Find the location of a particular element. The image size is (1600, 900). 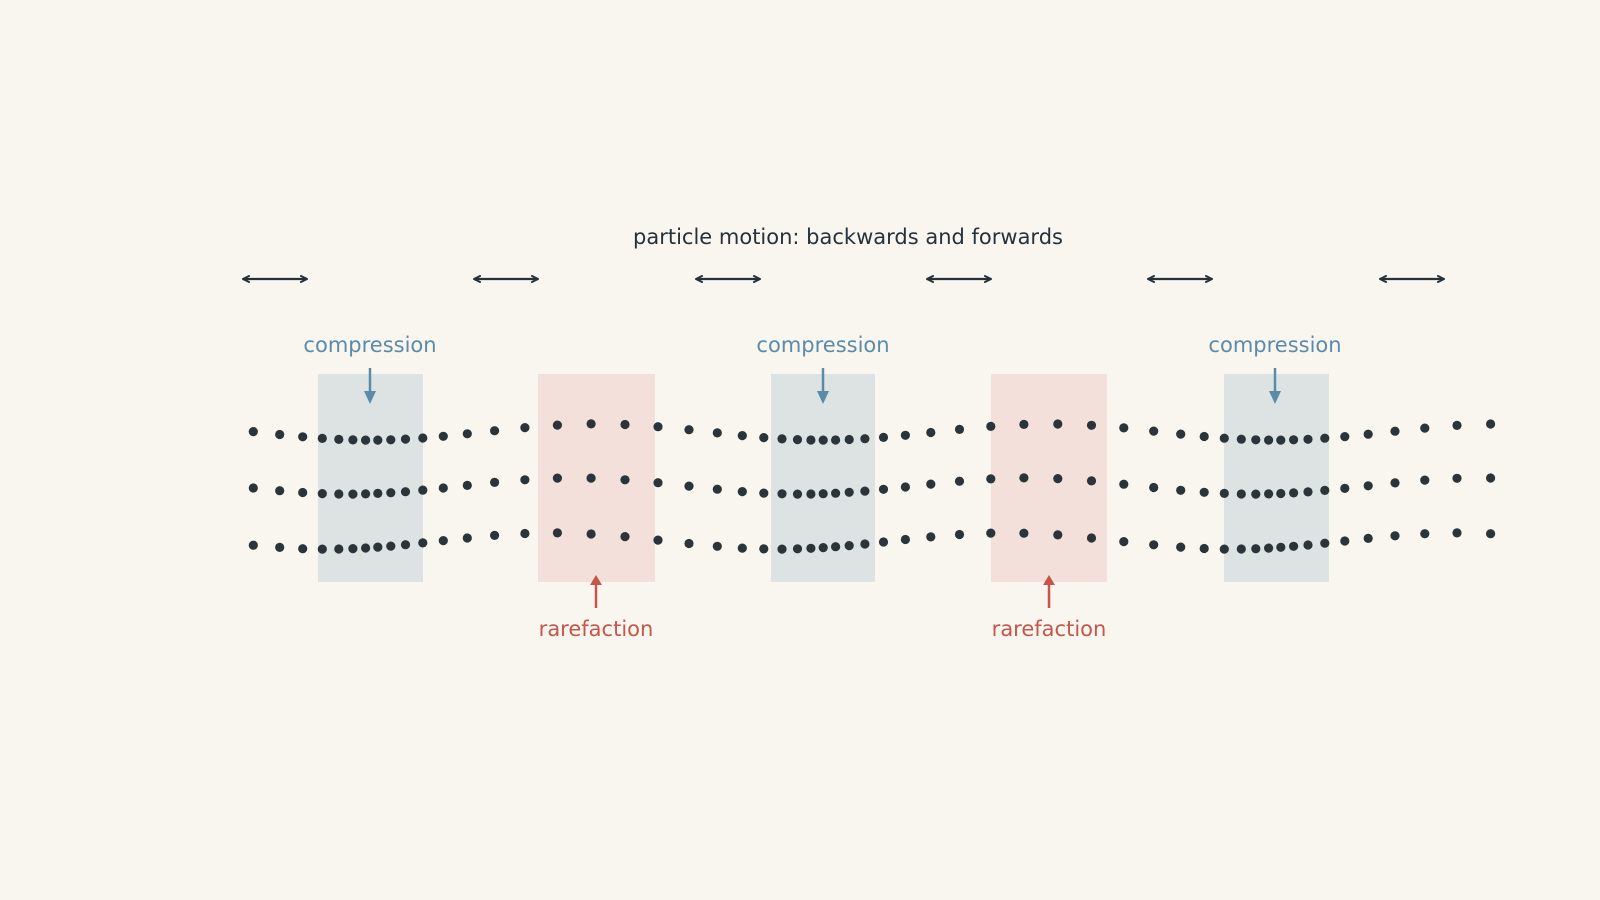

rarefaction-band is located at coordinates (1049, 478).